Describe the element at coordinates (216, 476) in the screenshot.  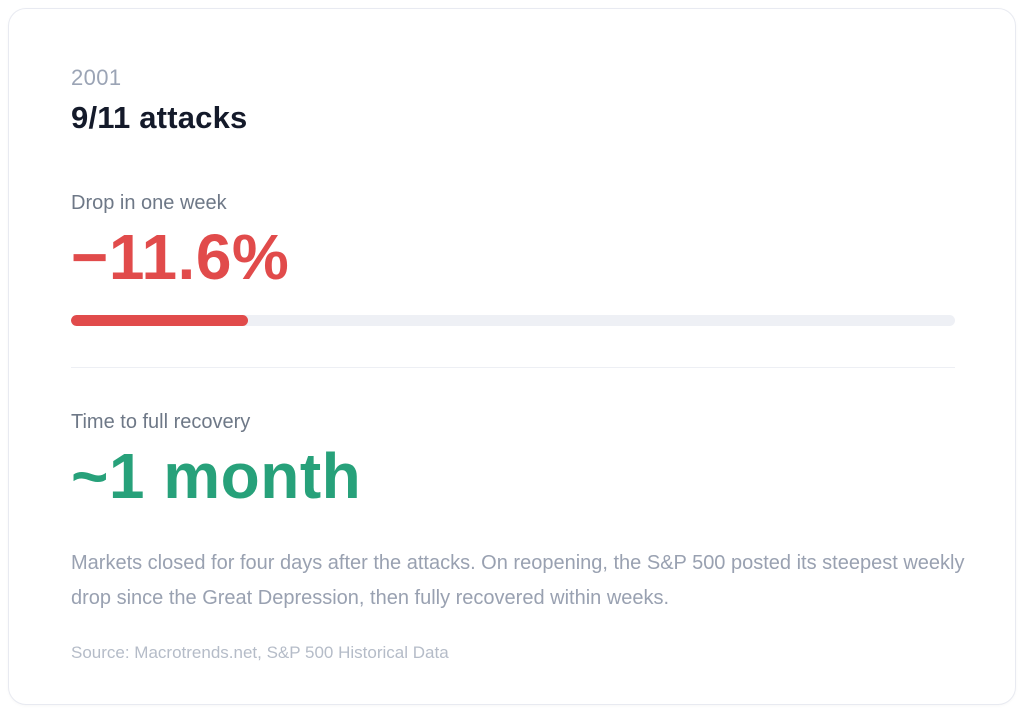
I see `recovery-value: ~1 month` at that location.